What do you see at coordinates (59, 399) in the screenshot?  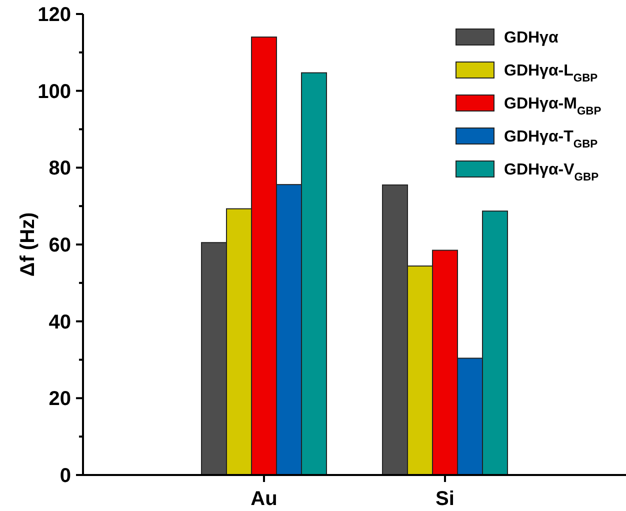 I see `y-tick-label: 20` at bounding box center [59, 399].